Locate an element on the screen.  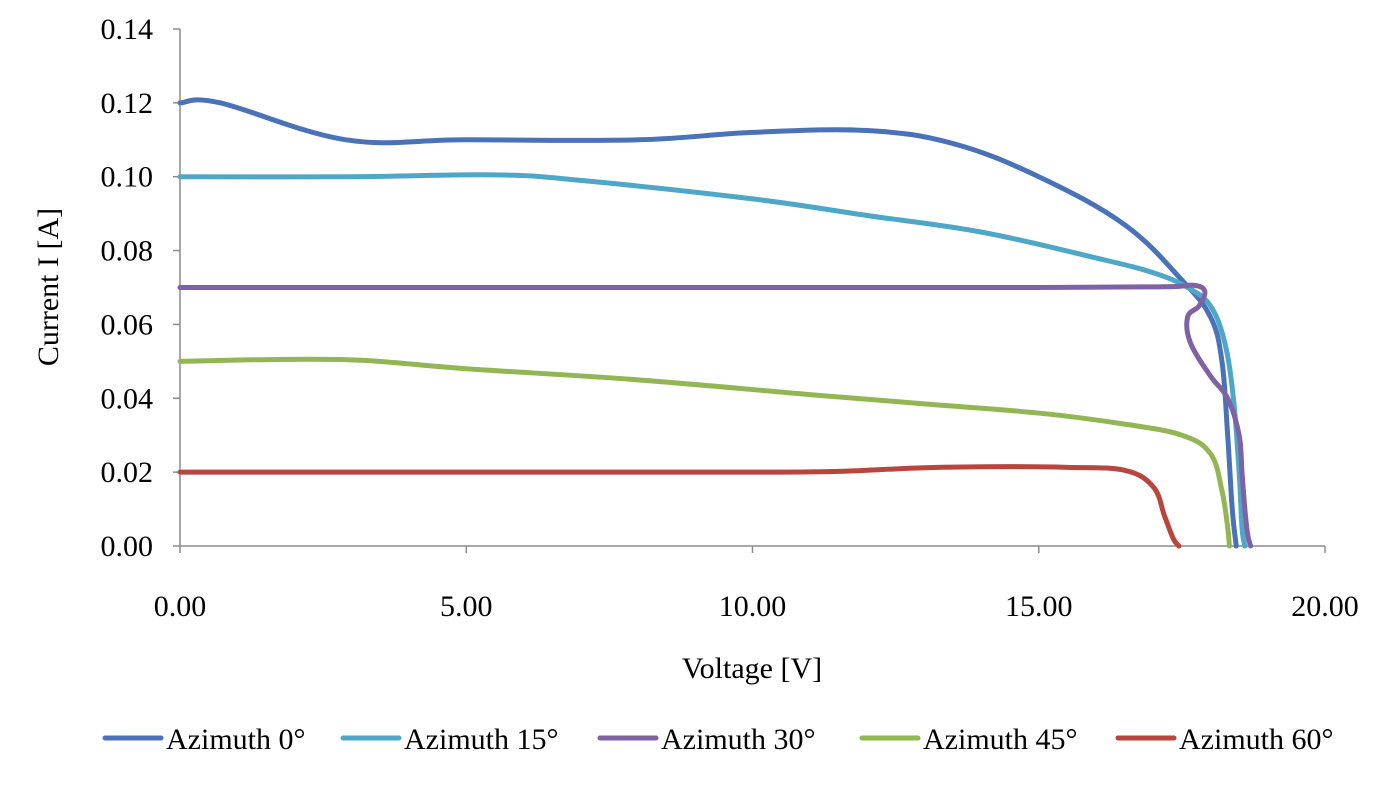
legend-entry: Azimuth 15° is located at coordinates (449, 739).